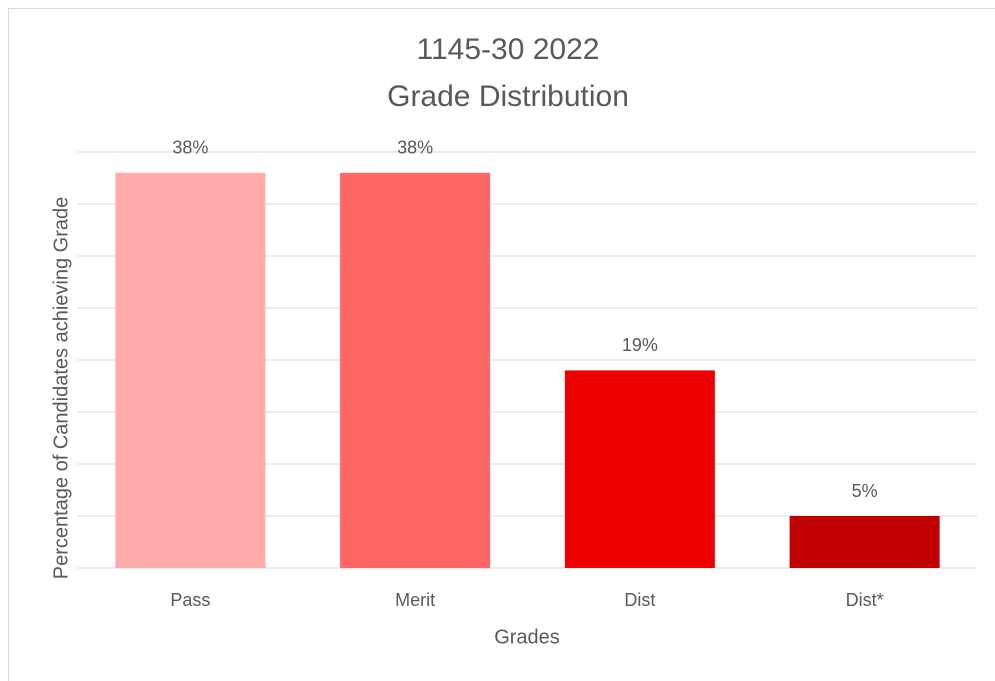 The image size is (995, 681). Describe the element at coordinates (508, 96) in the screenshot. I see `chart-title: Grade Distribution` at that location.